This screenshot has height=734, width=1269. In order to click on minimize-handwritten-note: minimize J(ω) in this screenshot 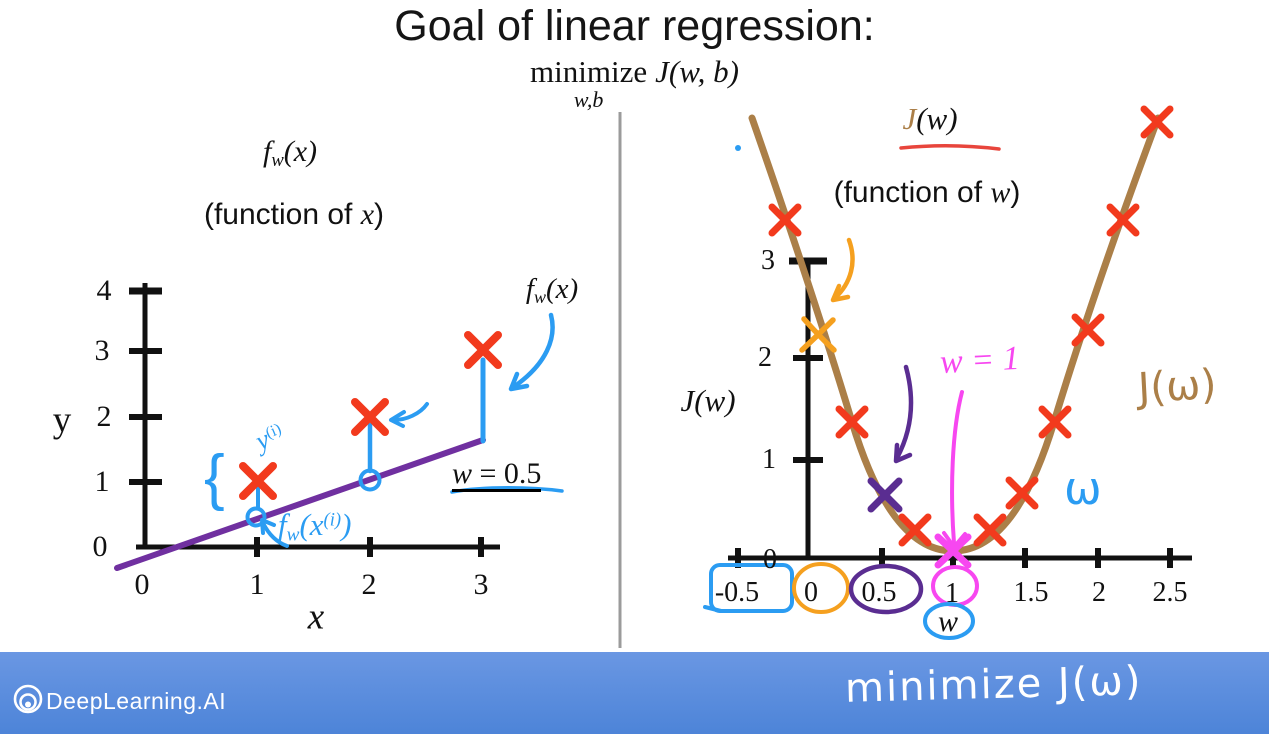, I will do `click(994, 685)`.